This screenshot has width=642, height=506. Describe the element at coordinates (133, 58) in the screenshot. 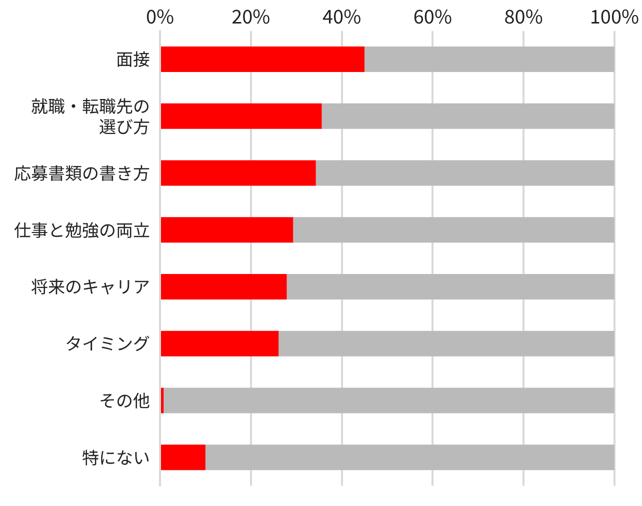

I see `y-tick-label: 面接` at that location.